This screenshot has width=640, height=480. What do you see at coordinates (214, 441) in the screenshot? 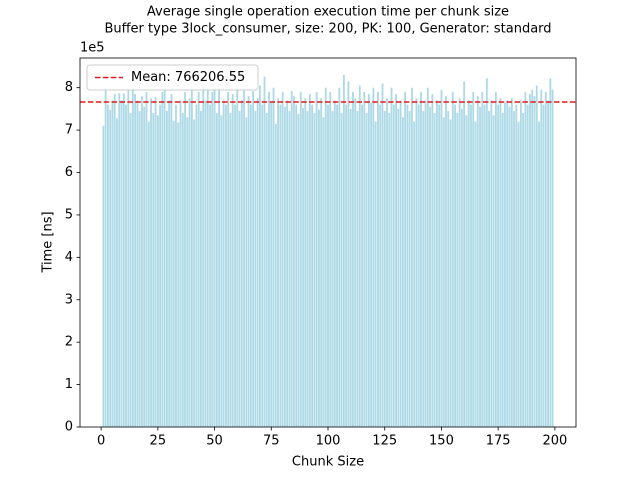
I see `x-tick-label: 50` at bounding box center [214, 441].